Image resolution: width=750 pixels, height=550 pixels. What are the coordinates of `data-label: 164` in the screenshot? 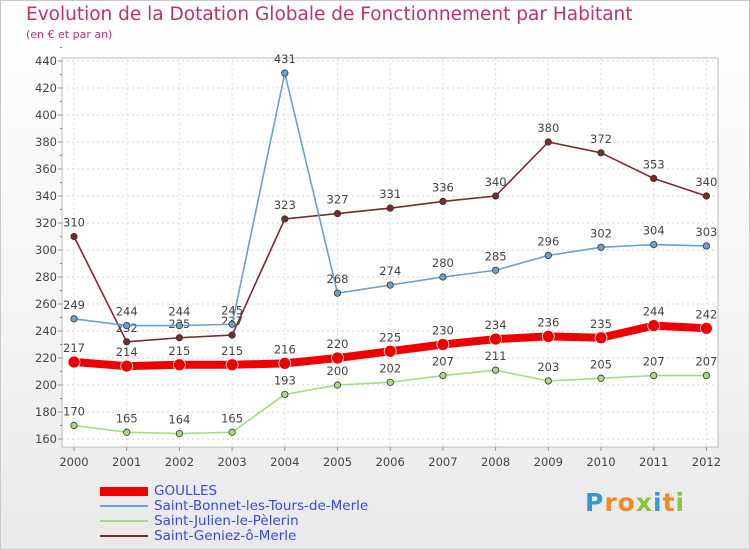 It's located at (179, 420).